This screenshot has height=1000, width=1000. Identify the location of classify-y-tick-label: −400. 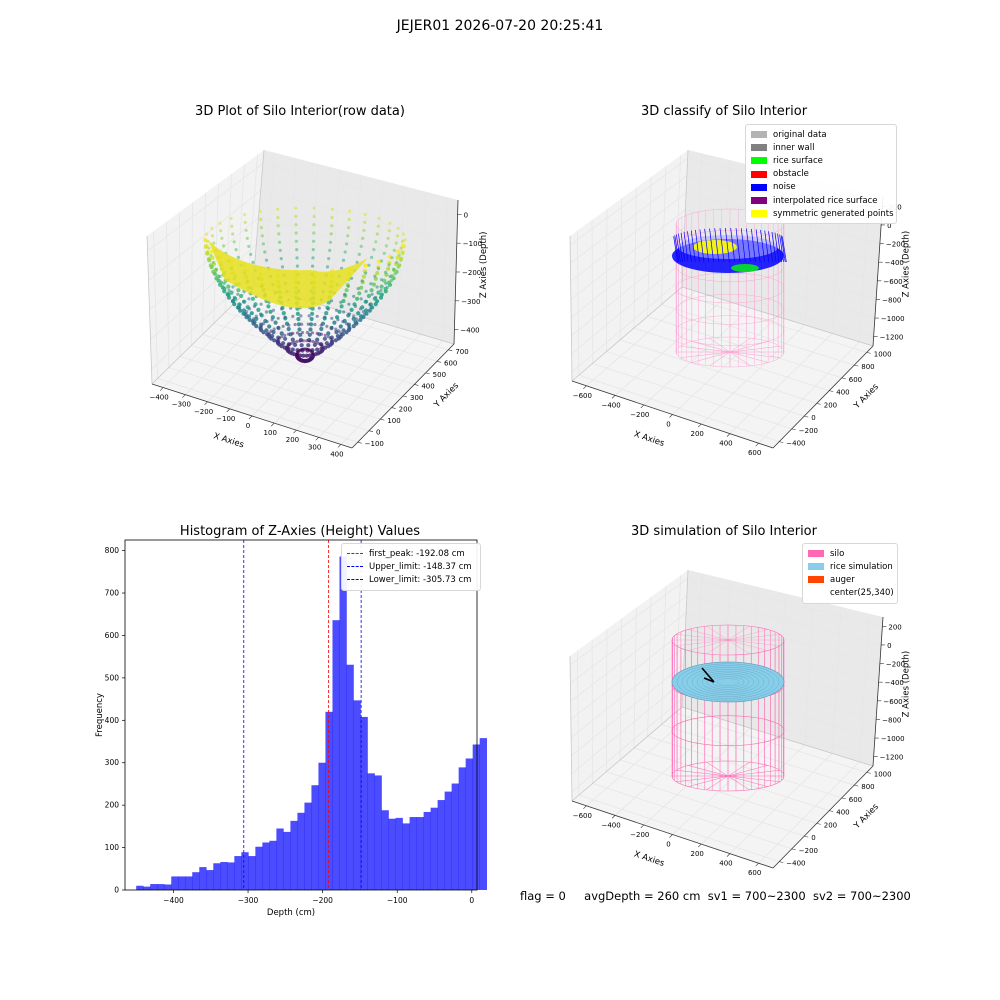
(795, 444).